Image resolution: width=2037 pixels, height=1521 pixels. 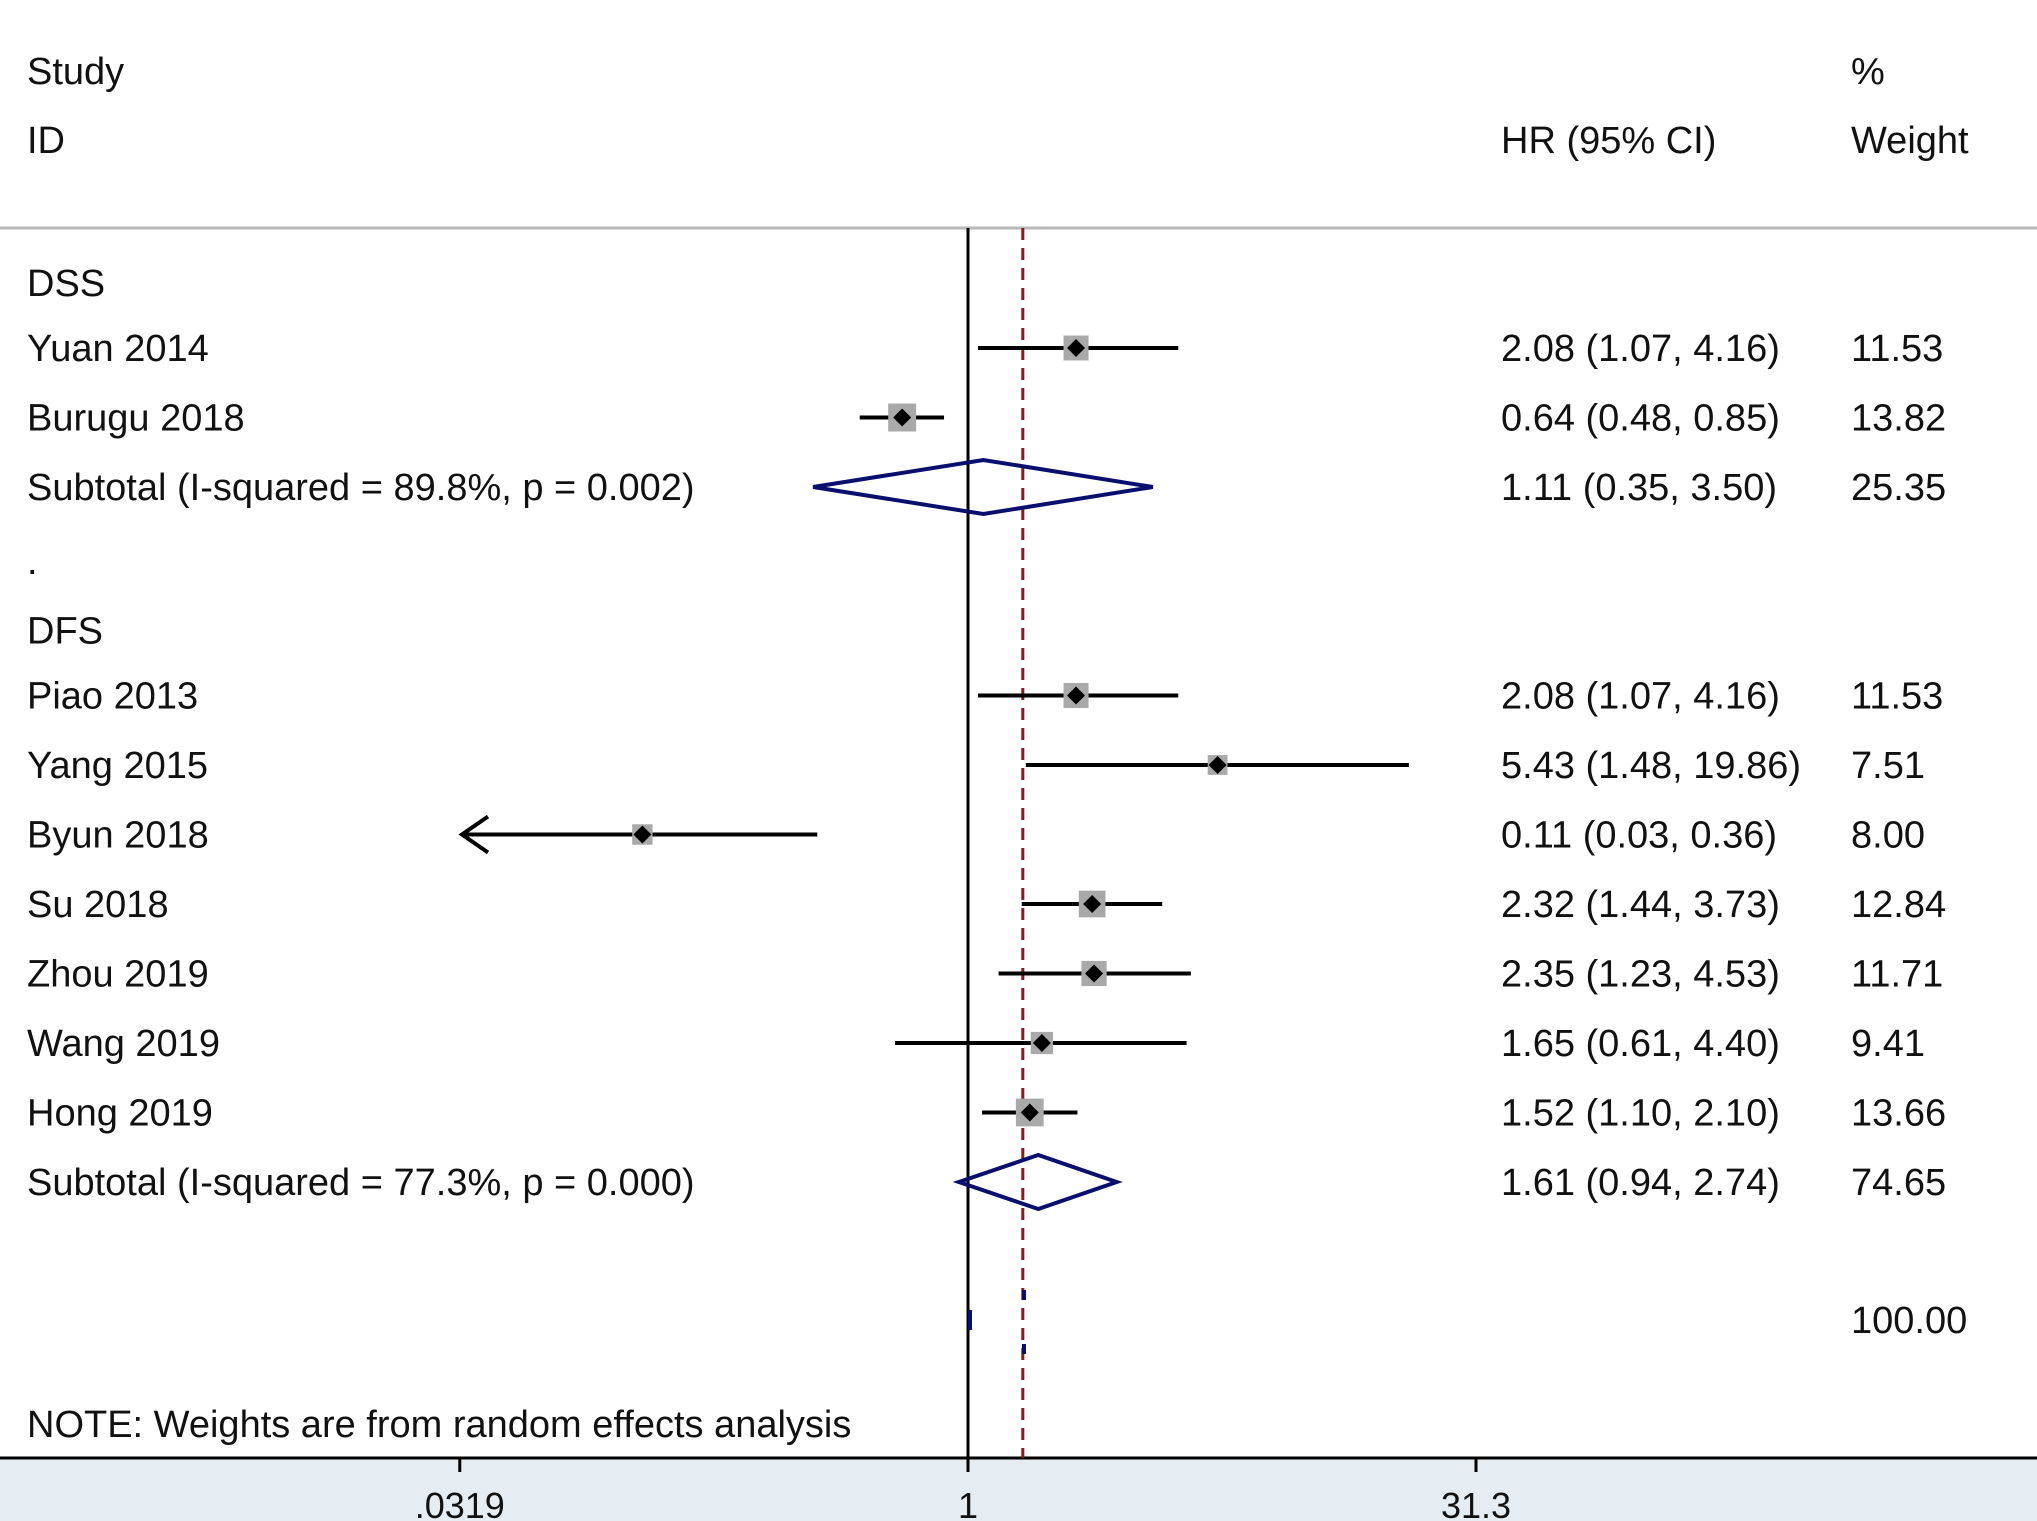 I want to click on header: Study ID HR (95% CI) % Weight, so click(x=998, y=106).